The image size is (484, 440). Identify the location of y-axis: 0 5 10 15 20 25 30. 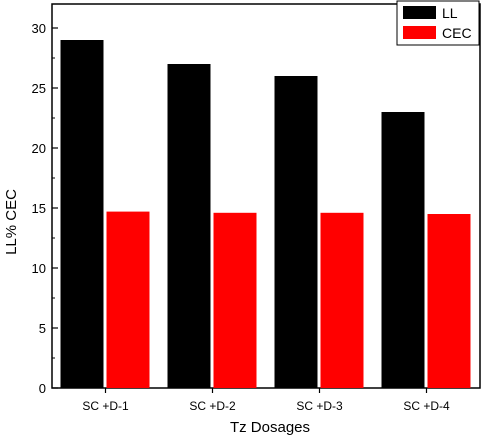
(45, 208).